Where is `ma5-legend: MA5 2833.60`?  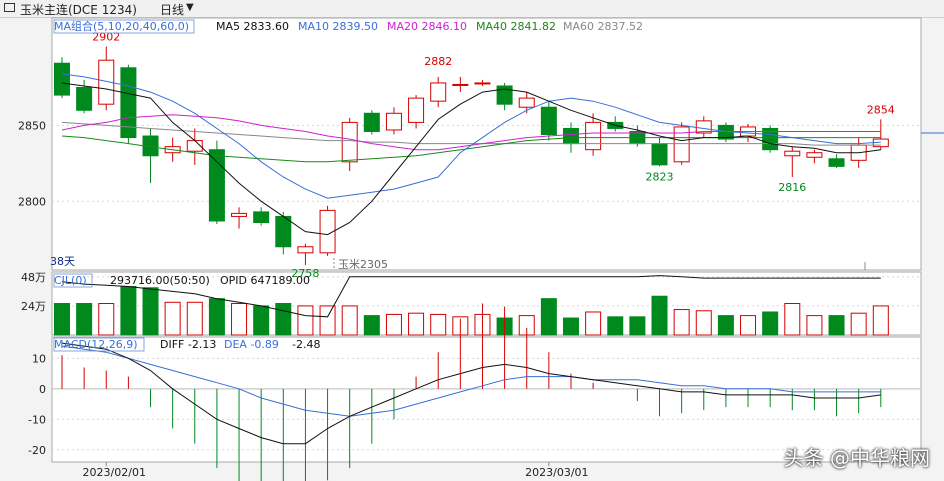
ma5-legend: MA5 2833.60 is located at coordinates (252, 26).